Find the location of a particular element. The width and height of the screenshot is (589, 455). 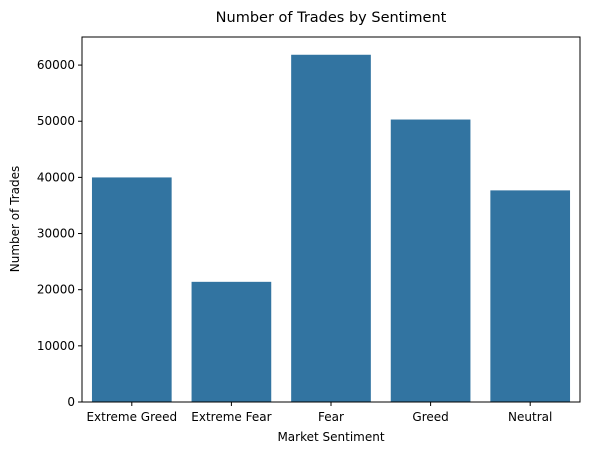

x-tick-label: Extreme Fear is located at coordinates (231, 417).